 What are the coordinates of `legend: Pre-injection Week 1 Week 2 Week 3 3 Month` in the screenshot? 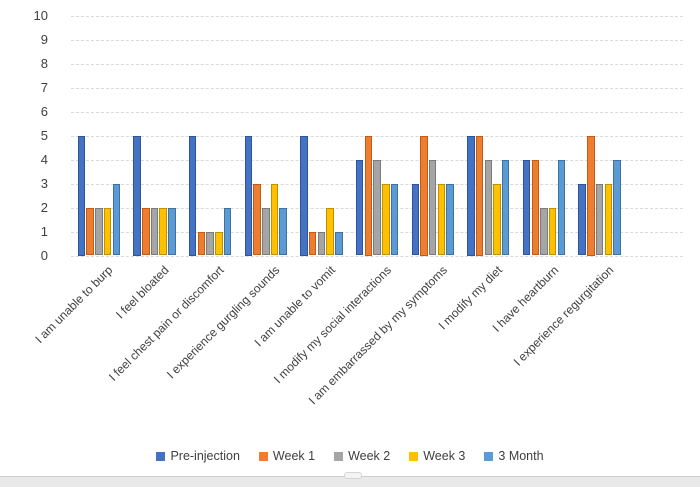 It's located at (350, 456).